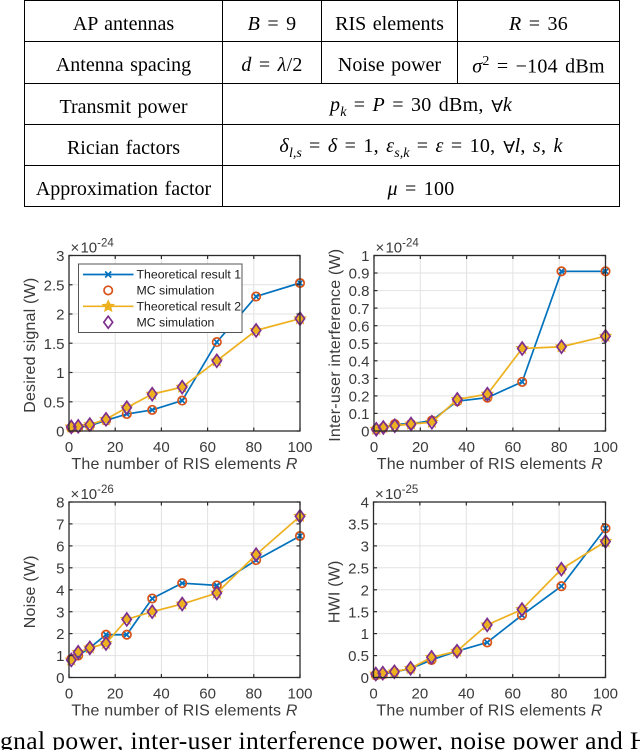 The image size is (640, 750). I want to click on svg-text: Theoretical result 2, so click(189, 307).